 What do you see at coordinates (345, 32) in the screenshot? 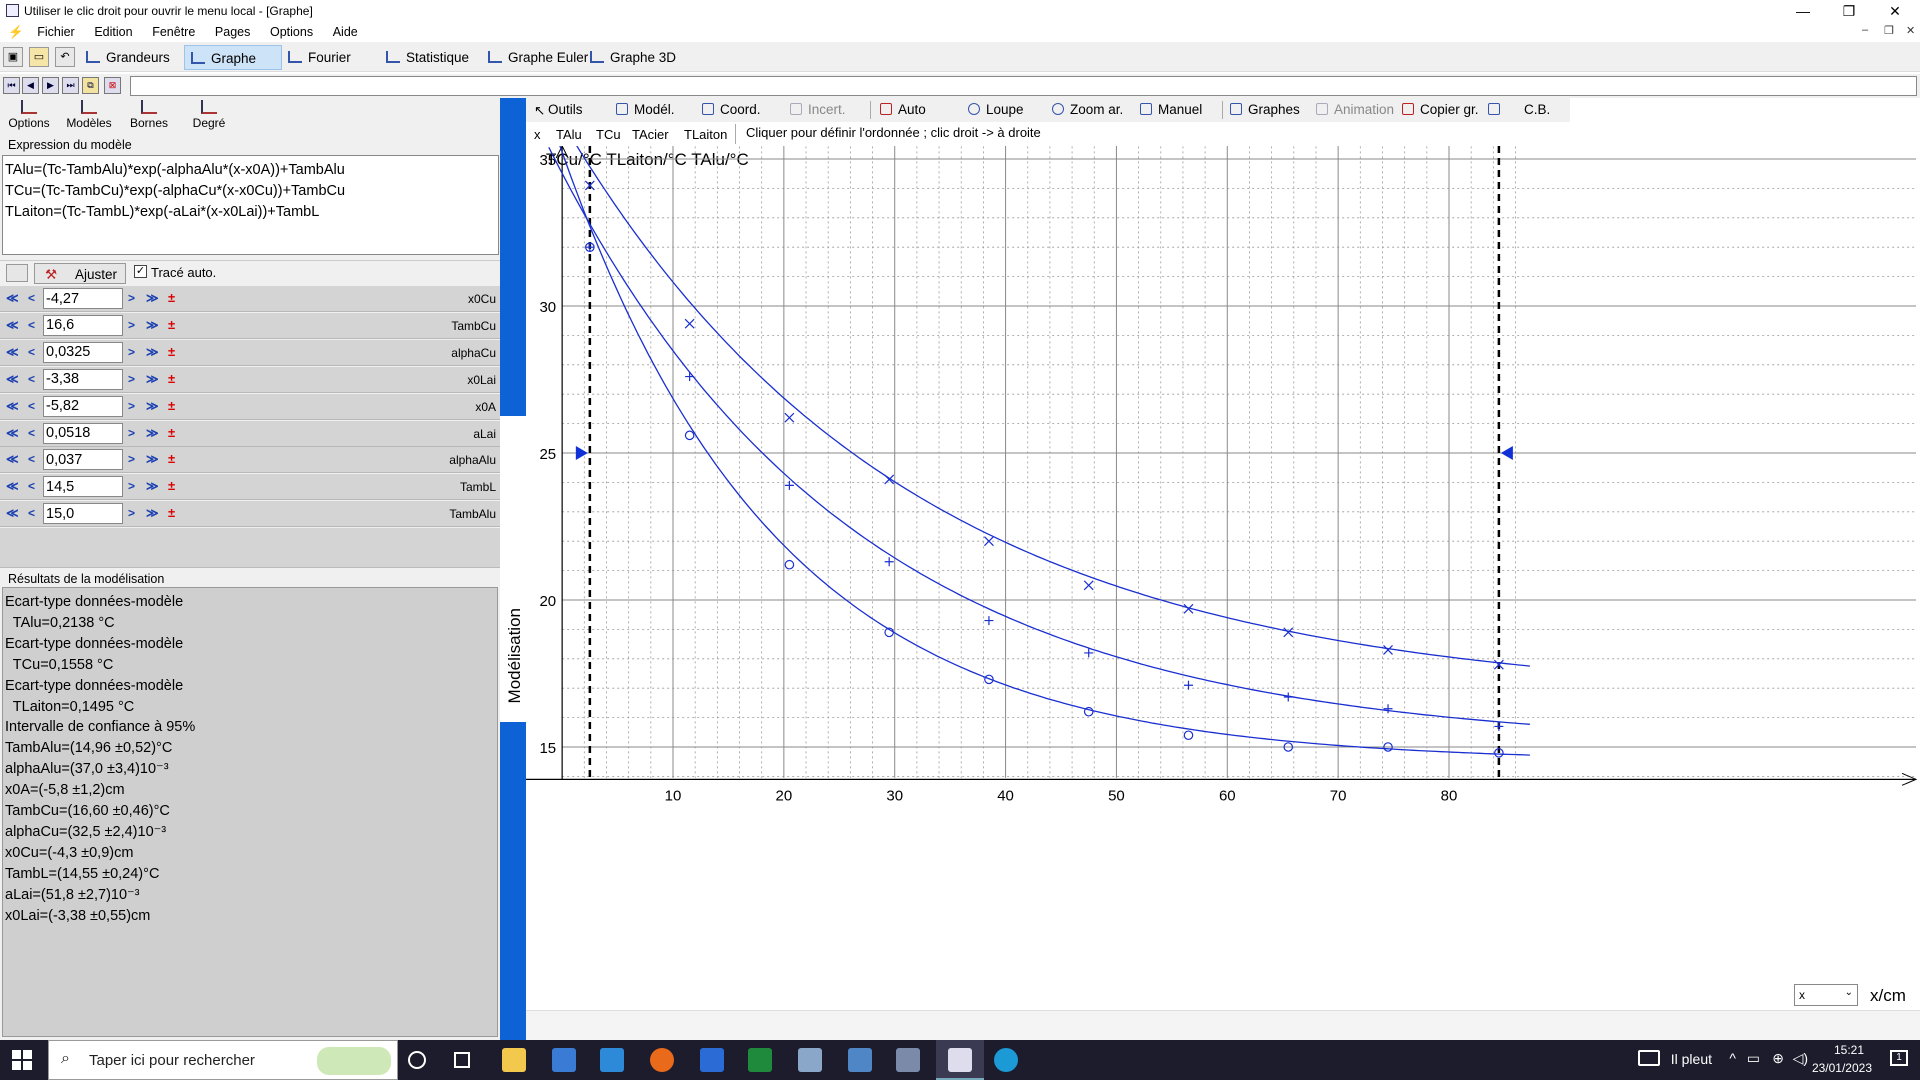
I see `menu-aide: Aide` at bounding box center [345, 32].